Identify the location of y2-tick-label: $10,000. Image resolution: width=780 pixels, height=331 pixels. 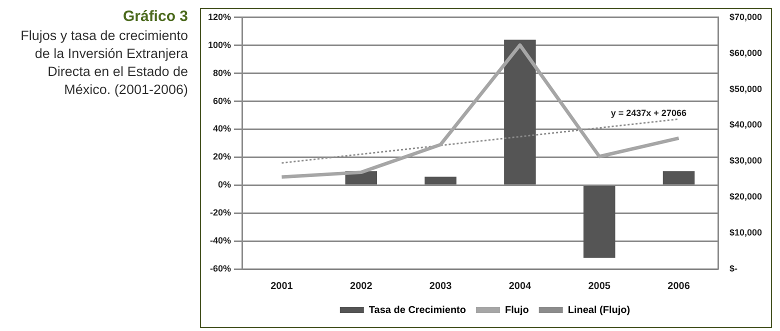
(745, 233).